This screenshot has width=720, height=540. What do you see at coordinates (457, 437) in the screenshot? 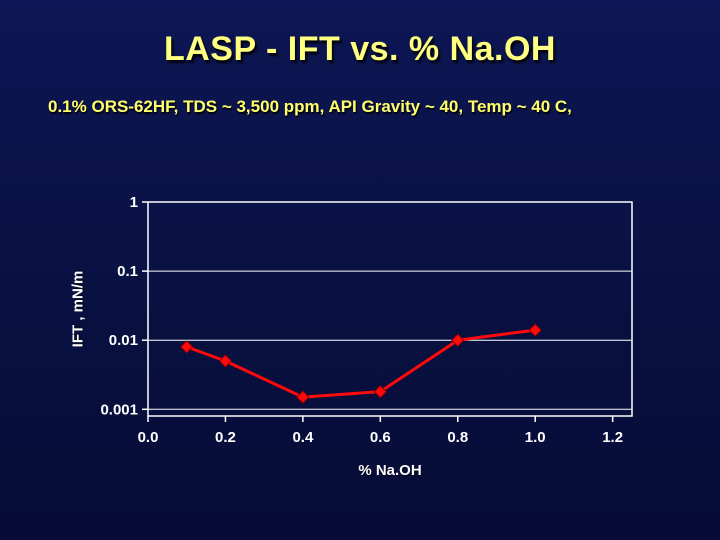
I see `x-tick-label: 0.8` at bounding box center [457, 437].